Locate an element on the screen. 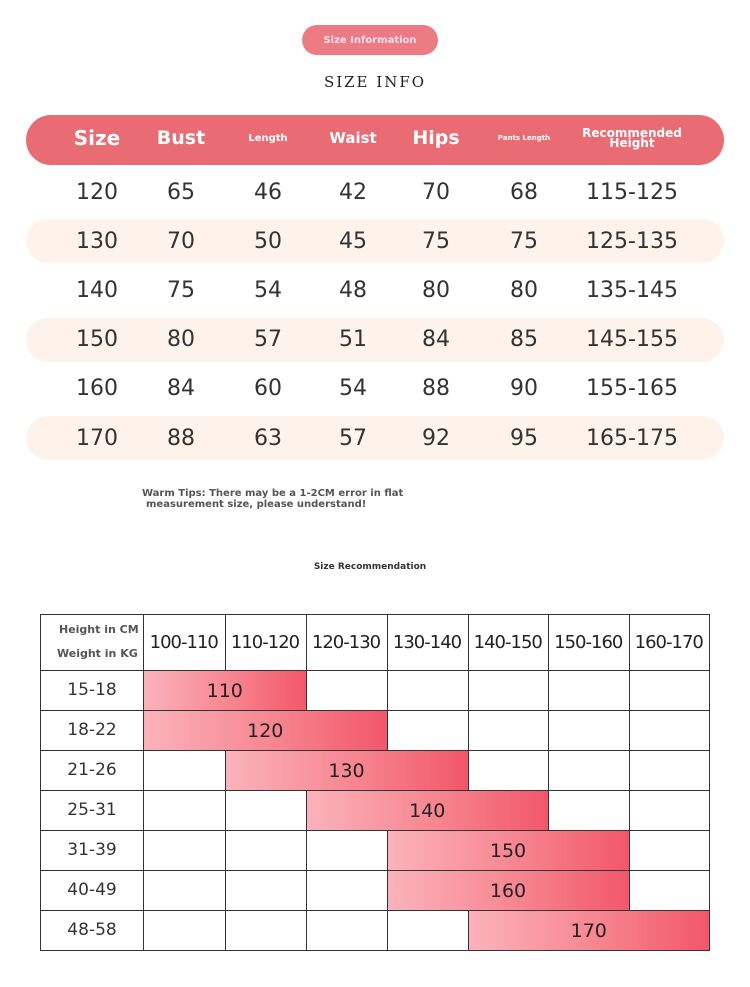 The image size is (750, 987). cell: 125-135 is located at coordinates (632, 241).